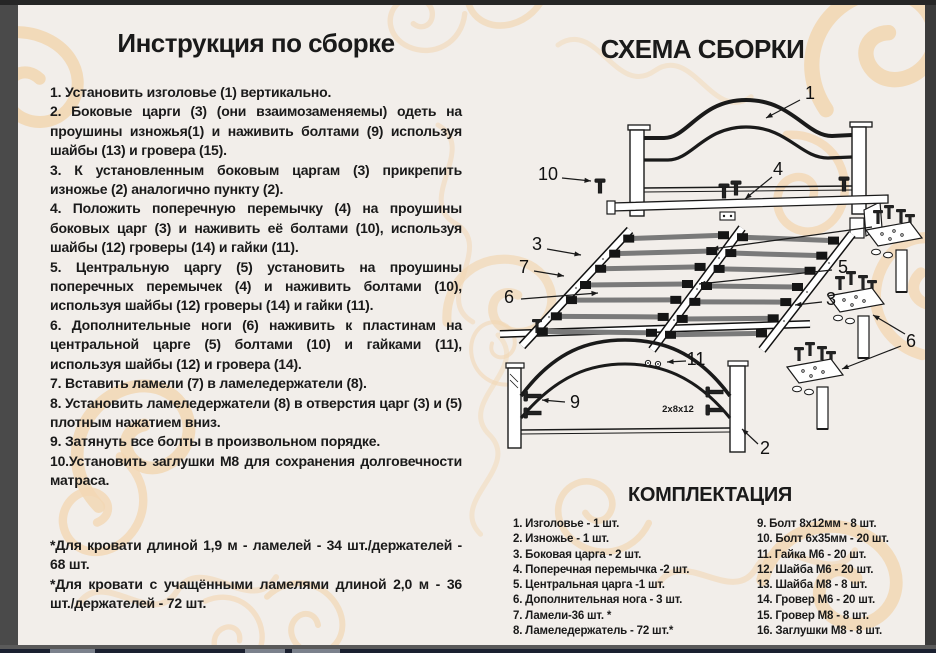 The image size is (936, 653). Describe the element at coordinates (765, 448) in the screenshot. I see `diagram-callout-label: 2` at that location.